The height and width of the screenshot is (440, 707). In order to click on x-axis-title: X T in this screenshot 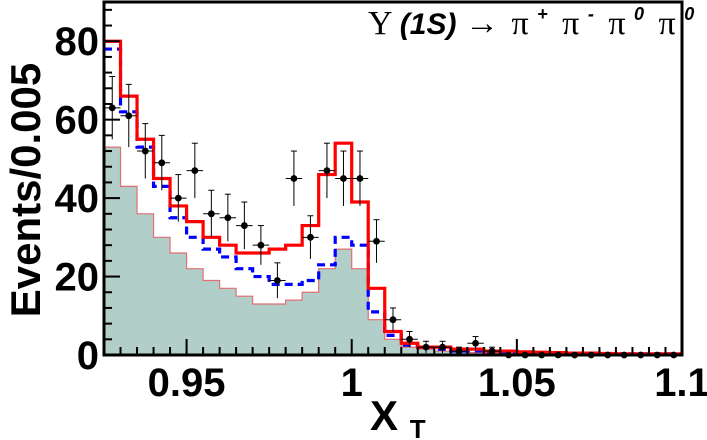, I will do `click(398, 416)`.